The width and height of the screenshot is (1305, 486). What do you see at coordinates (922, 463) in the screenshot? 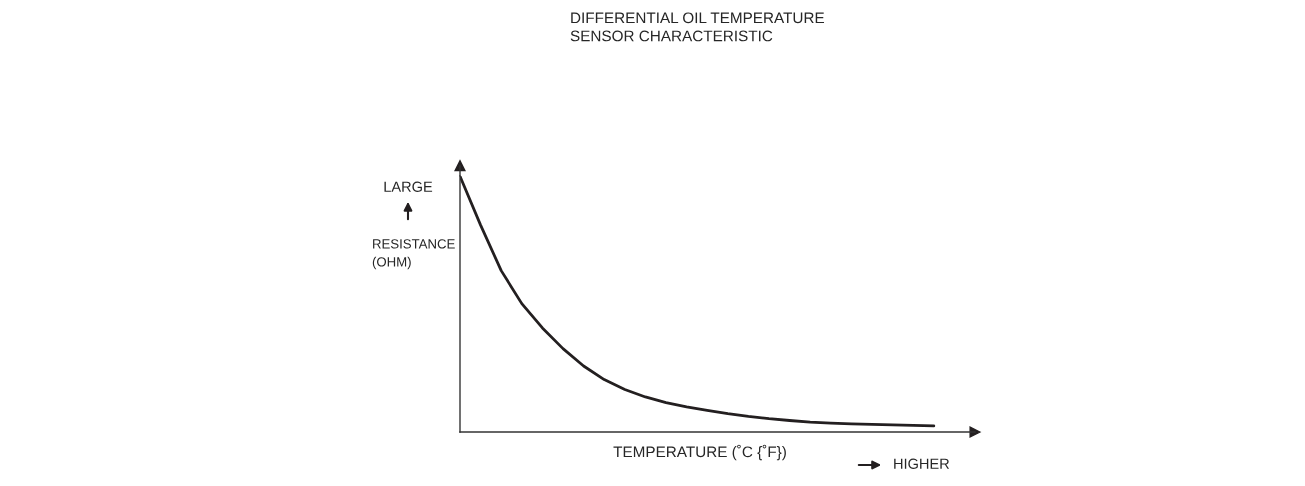
I see `text: HIGHER` at bounding box center [922, 463].